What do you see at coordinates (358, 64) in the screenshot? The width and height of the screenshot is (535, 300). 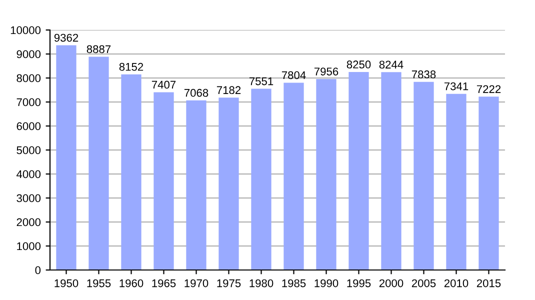 I see `data-label: 8250` at bounding box center [358, 64].